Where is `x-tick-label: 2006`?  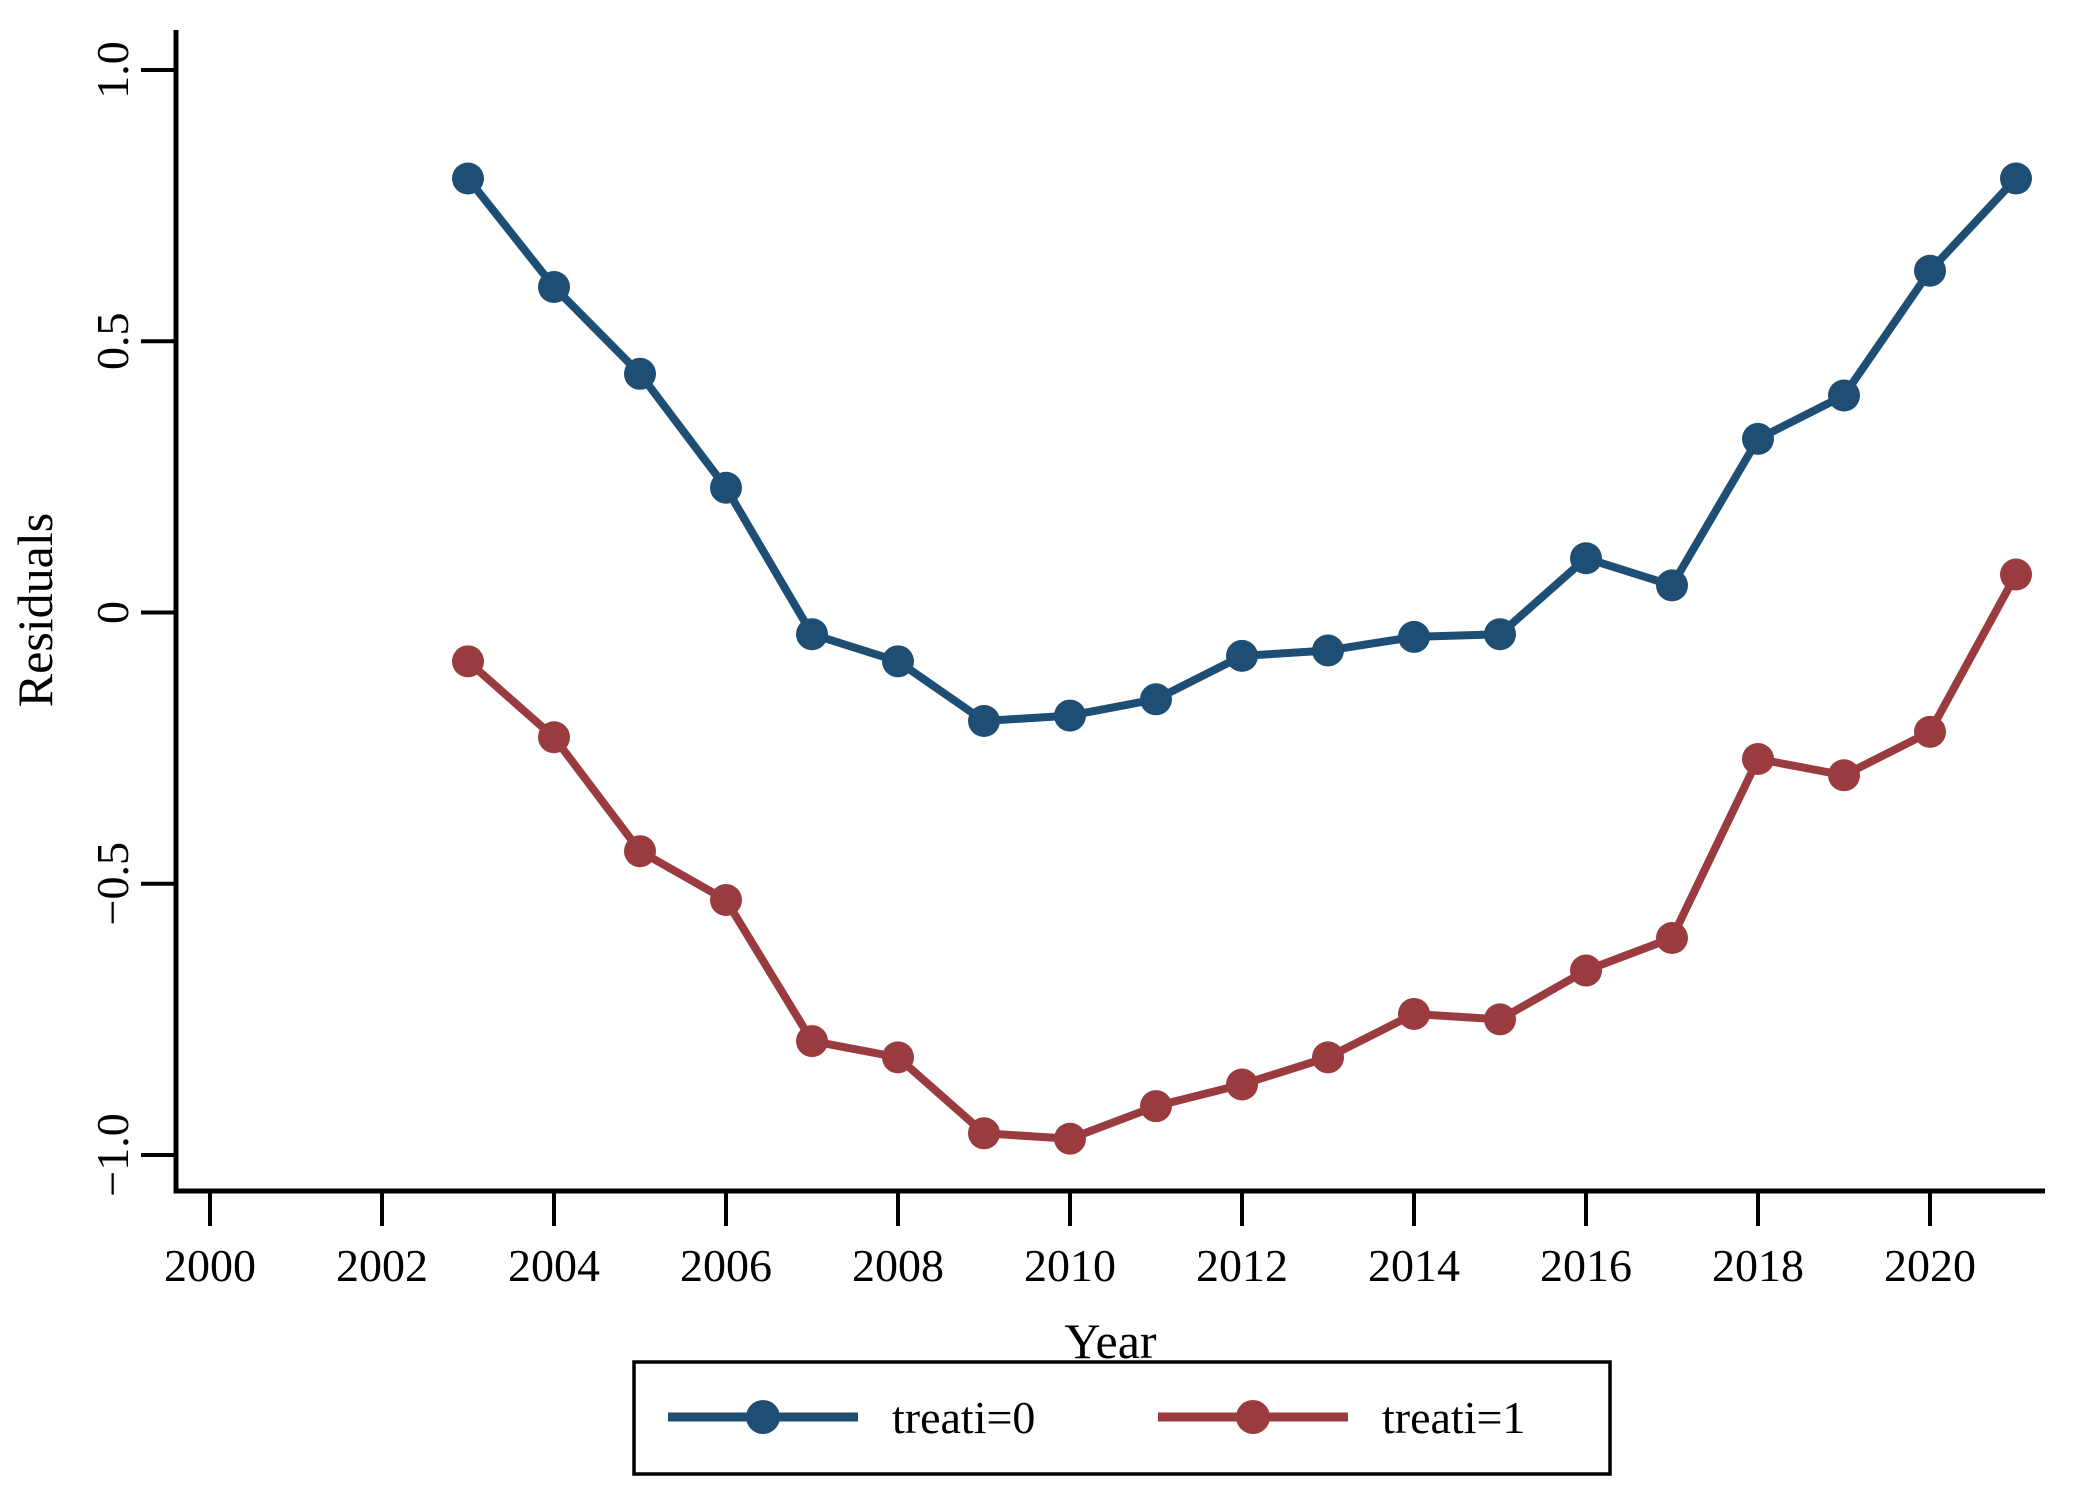
x-tick-label: 2006 is located at coordinates (726, 1265).